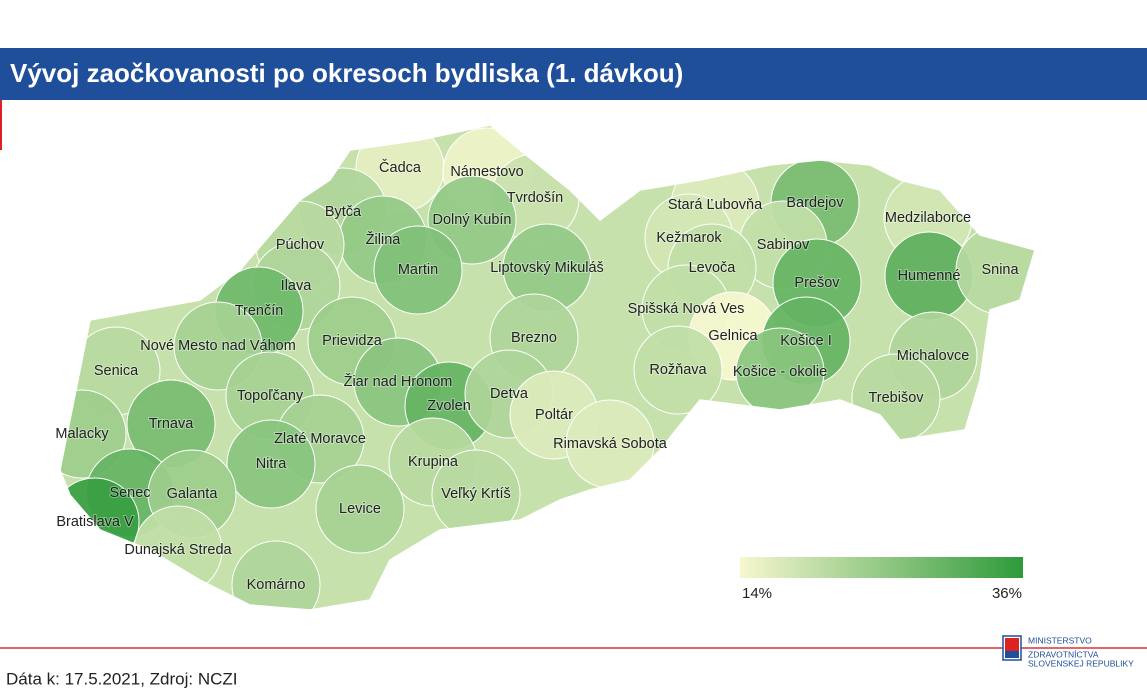 Image resolution: width=1147 pixels, height=691 pixels. What do you see at coordinates (733, 336) in the screenshot?
I see `district-label: Gelnica` at bounding box center [733, 336].